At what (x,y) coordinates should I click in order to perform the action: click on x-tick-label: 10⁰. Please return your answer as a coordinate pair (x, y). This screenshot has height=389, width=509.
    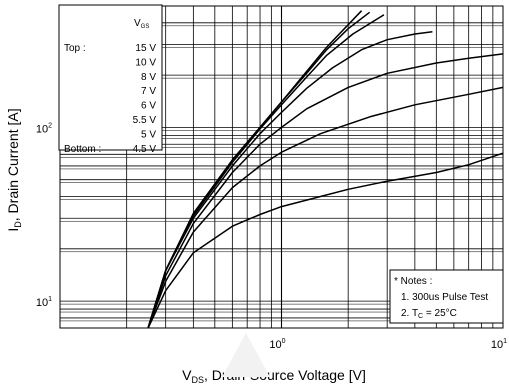
    Looking at the image, I should click on (277, 344).